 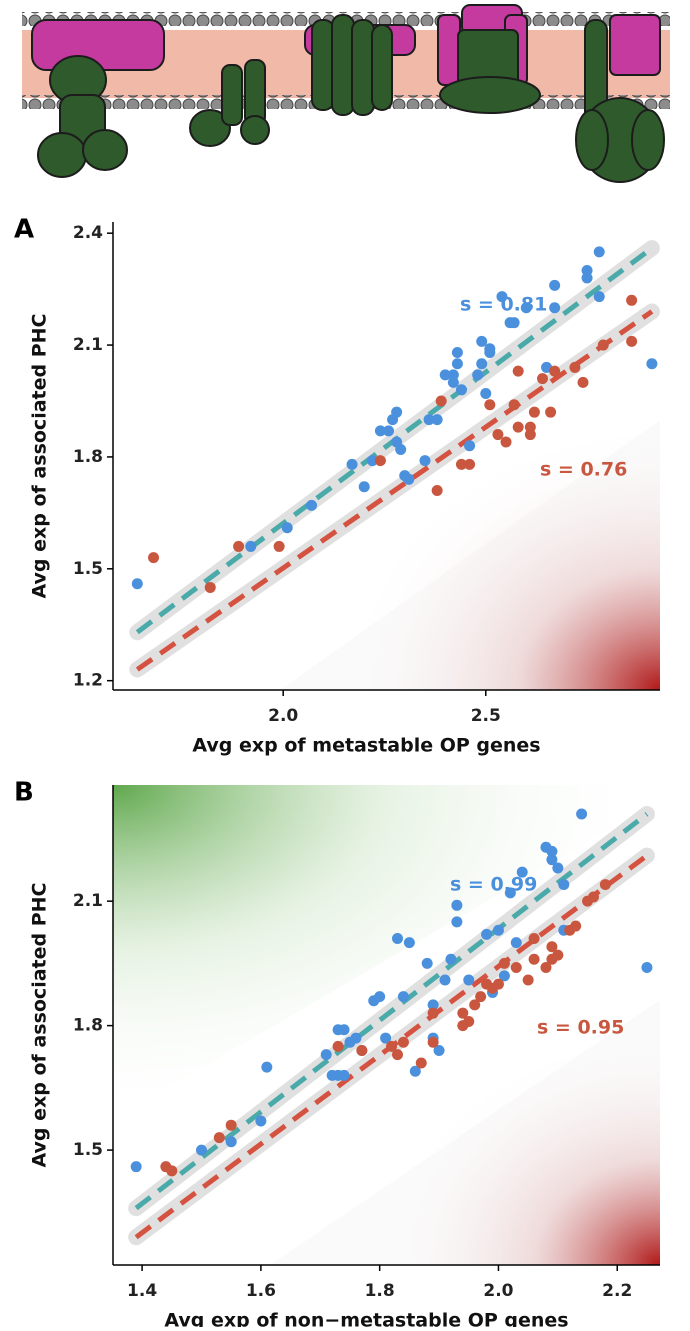 What do you see at coordinates (498, 1291) in the screenshot?
I see `x-tick-label: 2.0` at bounding box center [498, 1291].